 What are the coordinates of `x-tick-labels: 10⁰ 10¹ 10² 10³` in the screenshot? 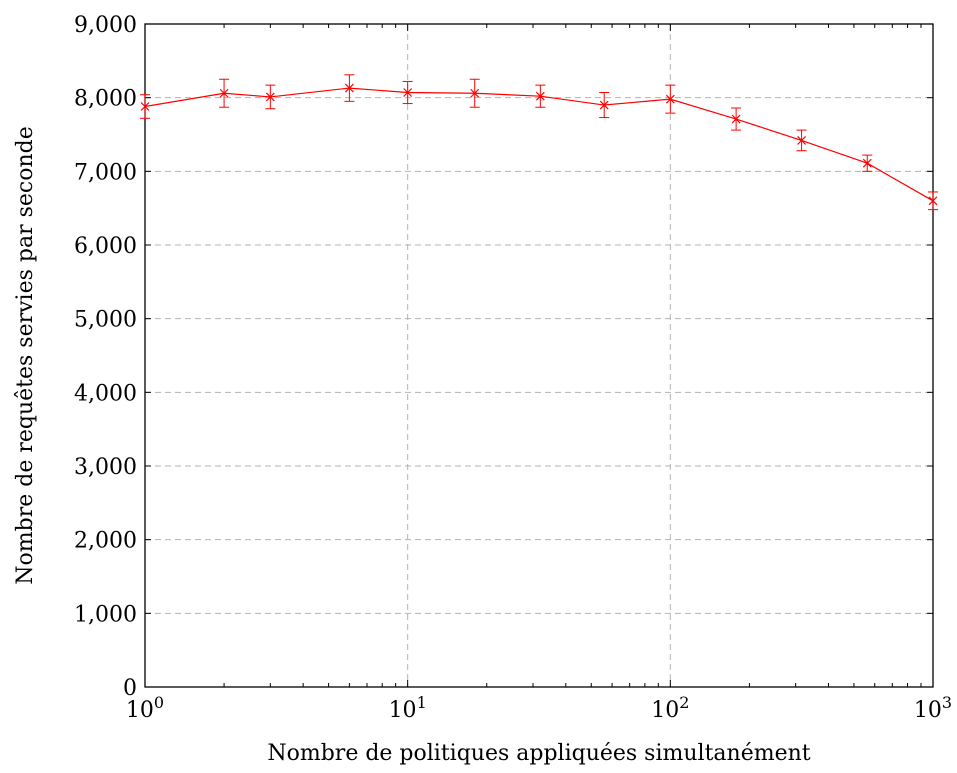 It's located at (539, 708).